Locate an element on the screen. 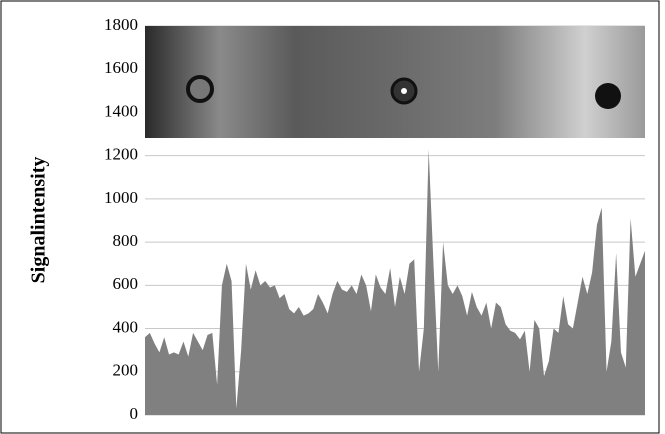 Image resolution: width=665 pixels, height=434 pixels. y-tick-label: 1600 is located at coordinates (121, 67).